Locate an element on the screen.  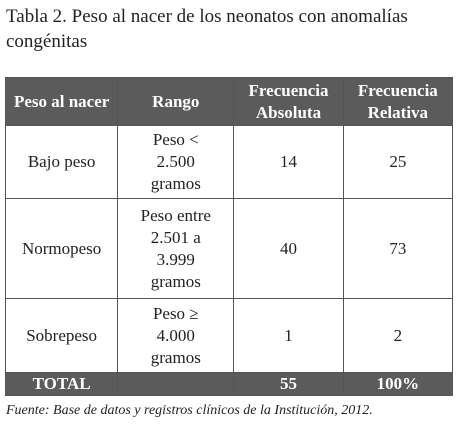
table-cell: 40 is located at coordinates (288, 248).